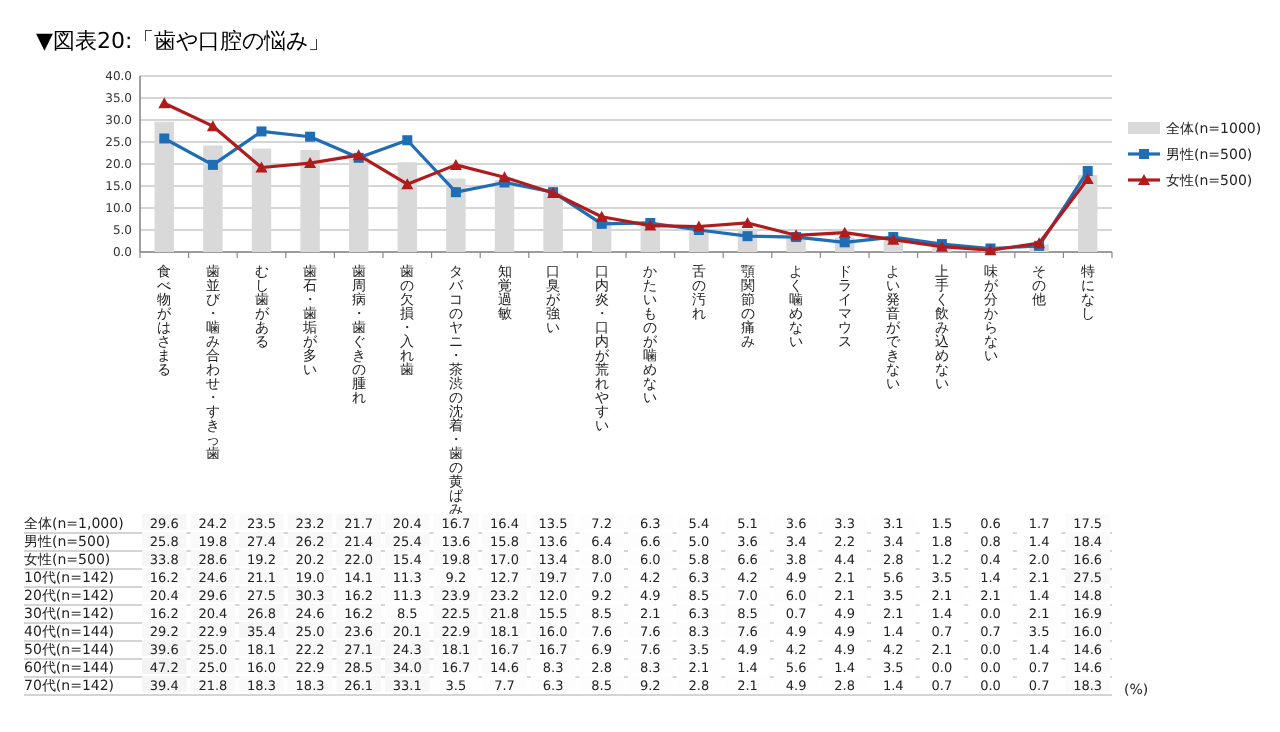  Describe the element at coordinates (183, 41) in the screenshot. I see `chart-title: ▼図表20:「歯や口腔の悩み」` at that location.